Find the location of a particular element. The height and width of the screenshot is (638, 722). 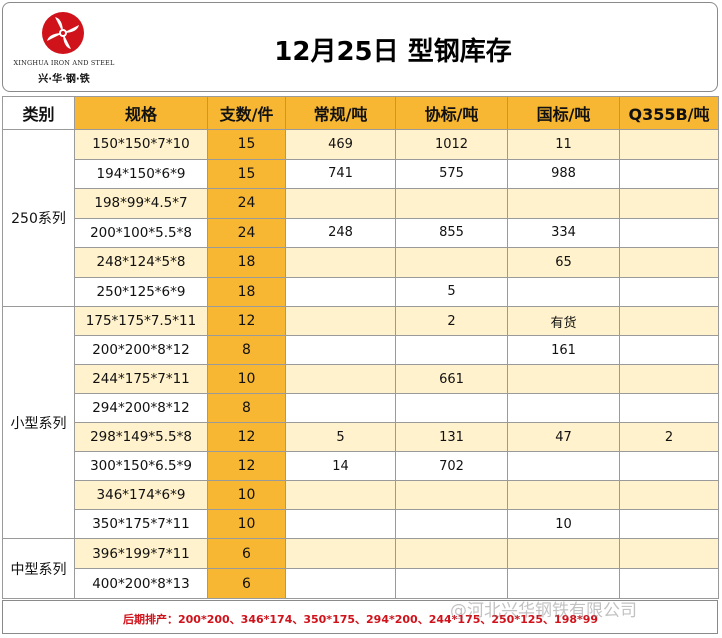

spec-cell: 350*175*7*11 is located at coordinates (141, 524).